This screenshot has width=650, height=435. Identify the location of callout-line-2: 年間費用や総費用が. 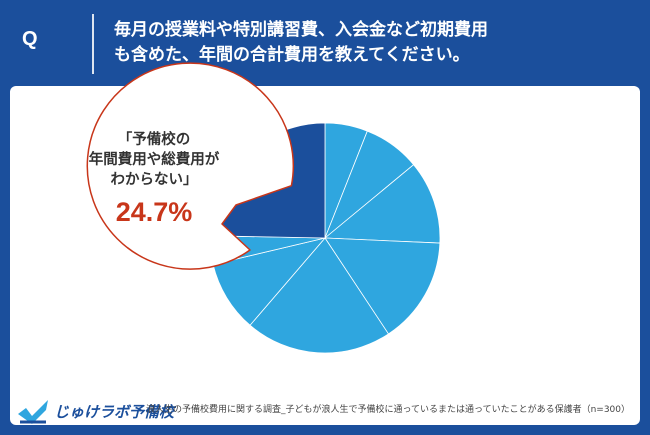
(154, 160).